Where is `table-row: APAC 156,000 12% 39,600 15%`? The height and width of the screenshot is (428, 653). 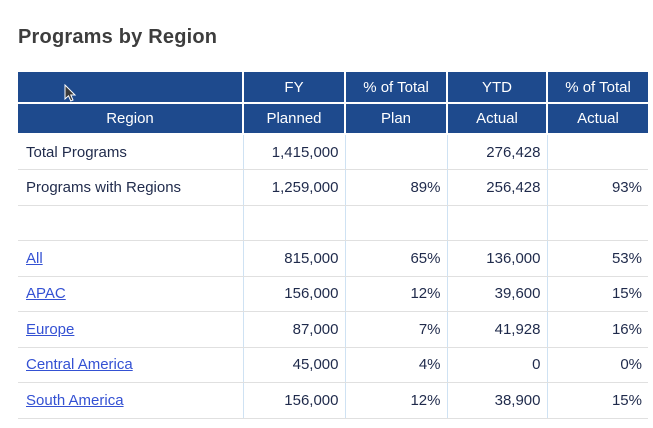
table-row: APAC 156,000 12% 39,600 15% is located at coordinates (333, 294).